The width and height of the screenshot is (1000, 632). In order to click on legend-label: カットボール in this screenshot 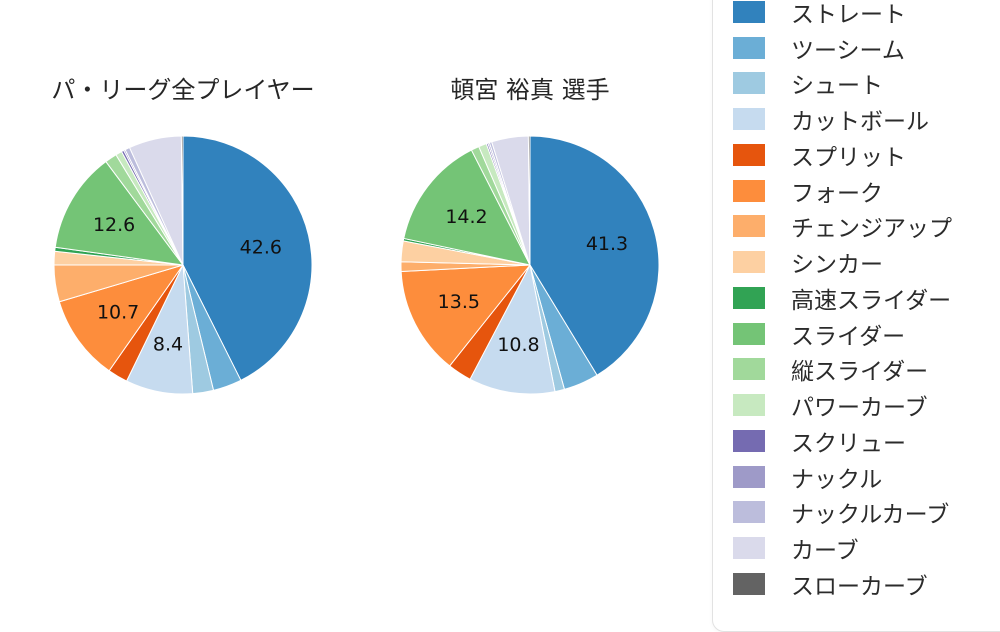, I will do `click(860, 122)`.